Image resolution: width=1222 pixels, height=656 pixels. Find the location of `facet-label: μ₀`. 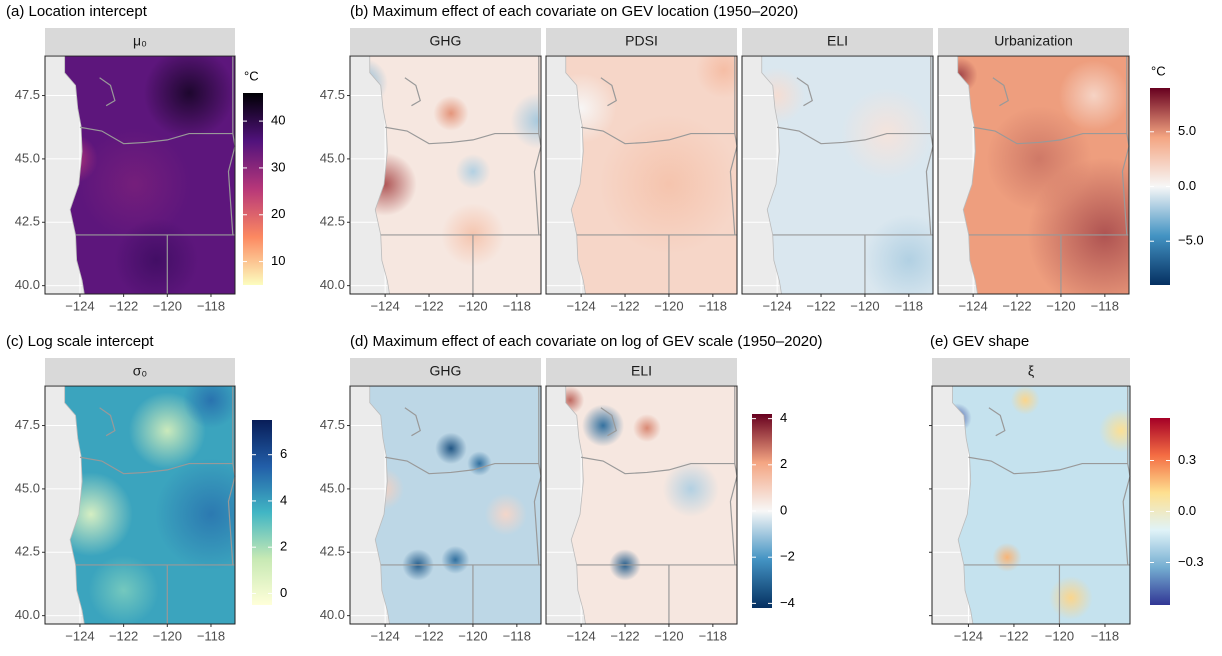

facet-label: μ₀ is located at coordinates (140, 41).